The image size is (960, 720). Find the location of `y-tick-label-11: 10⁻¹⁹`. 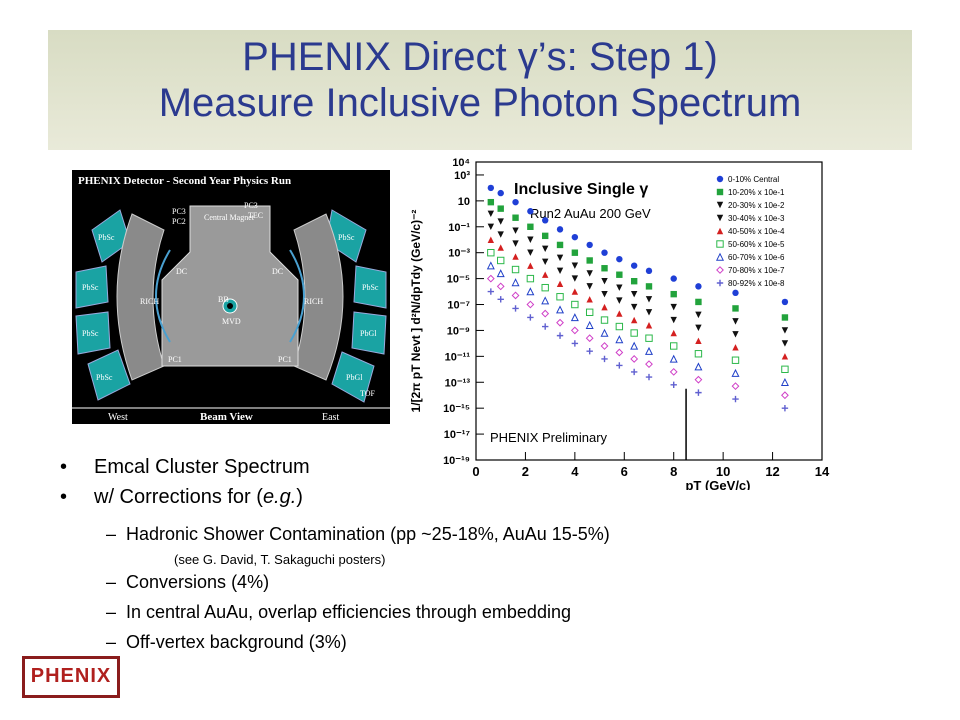

y-tick-label-11: 10⁻¹⁹ is located at coordinates (456, 461).